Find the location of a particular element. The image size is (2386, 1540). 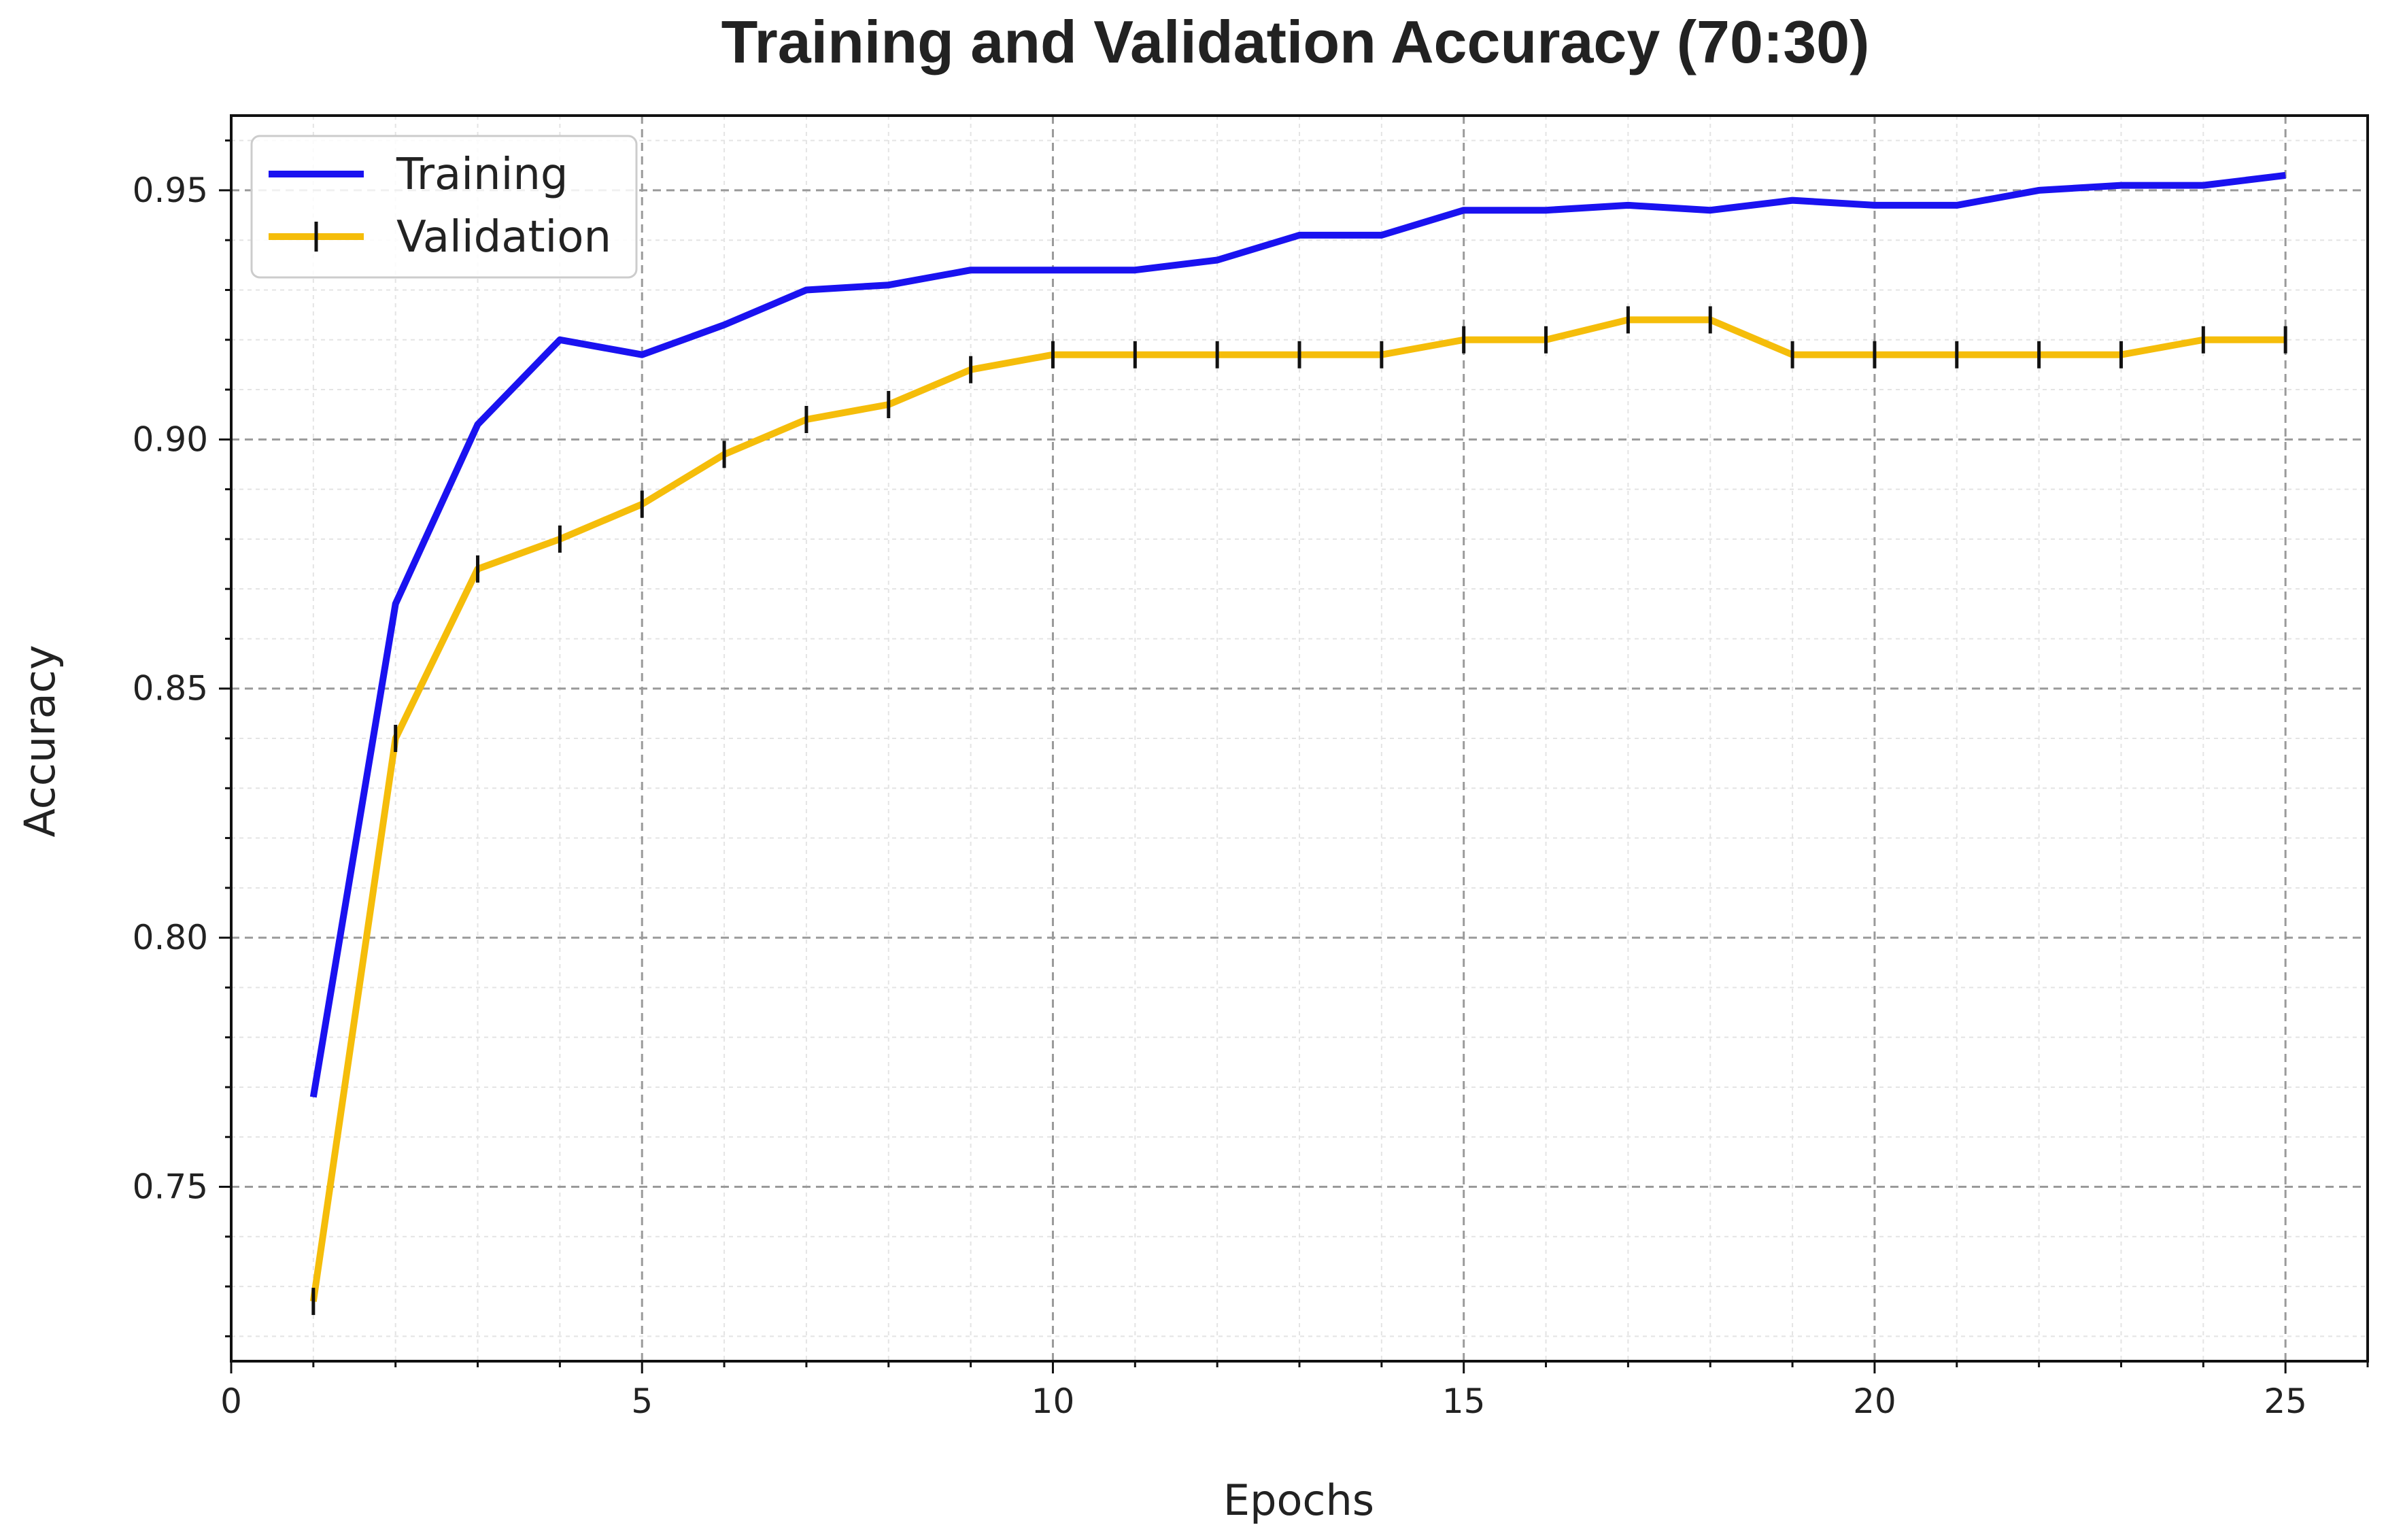

y-axis-label: Accuracy is located at coordinates (40, 741).